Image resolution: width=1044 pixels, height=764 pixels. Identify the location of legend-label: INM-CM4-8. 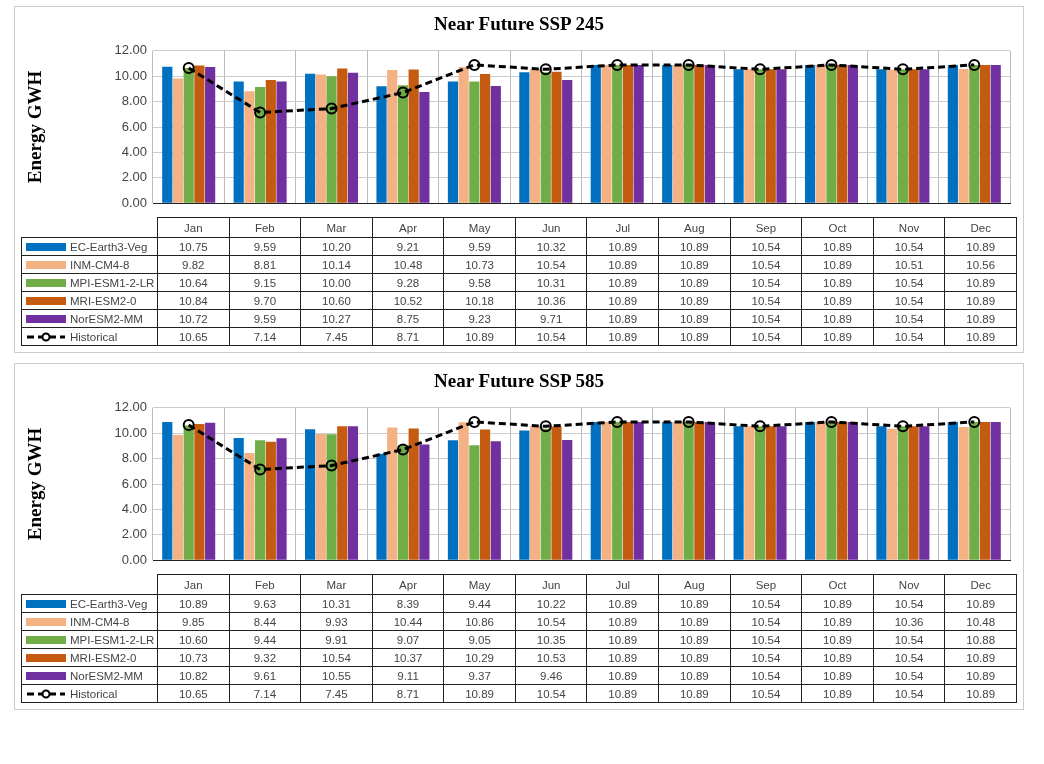
(100, 264).